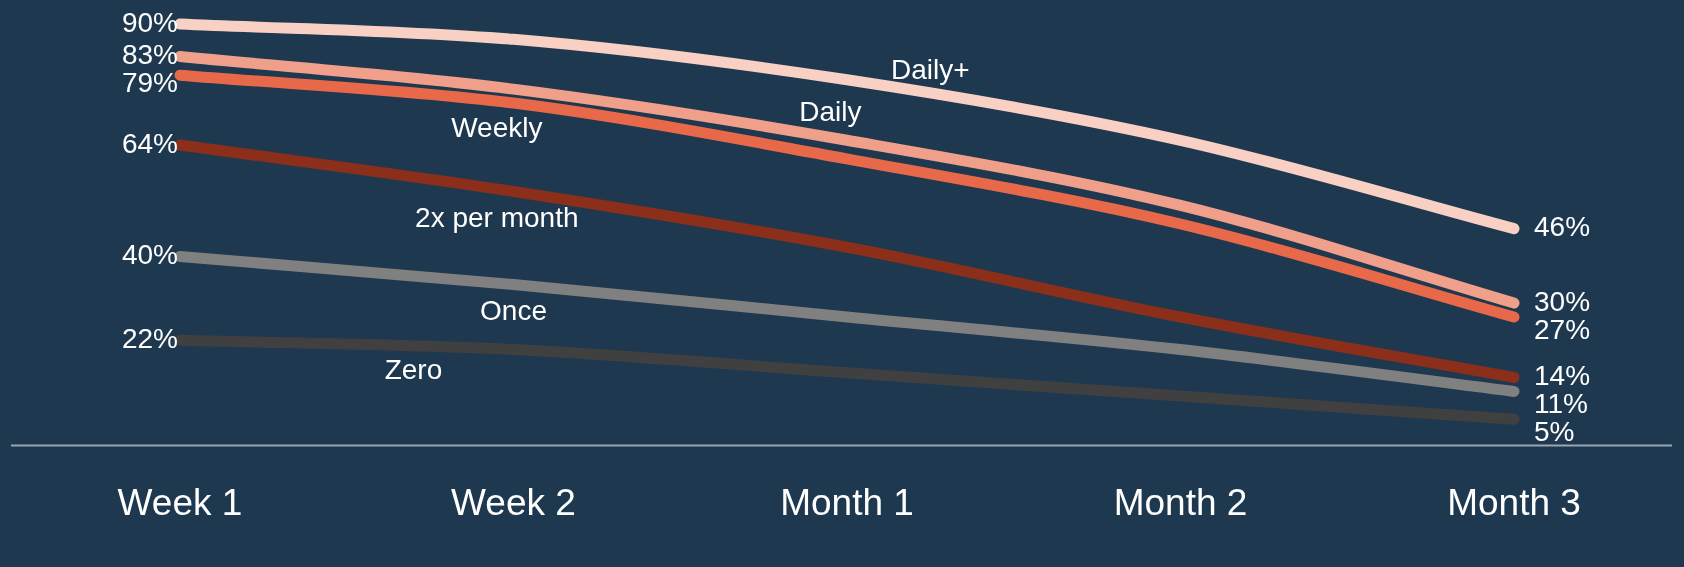 Image resolution: width=1684 pixels, height=567 pixels. What do you see at coordinates (513, 311) in the screenshot?
I see `series-label: Once` at bounding box center [513, 311].